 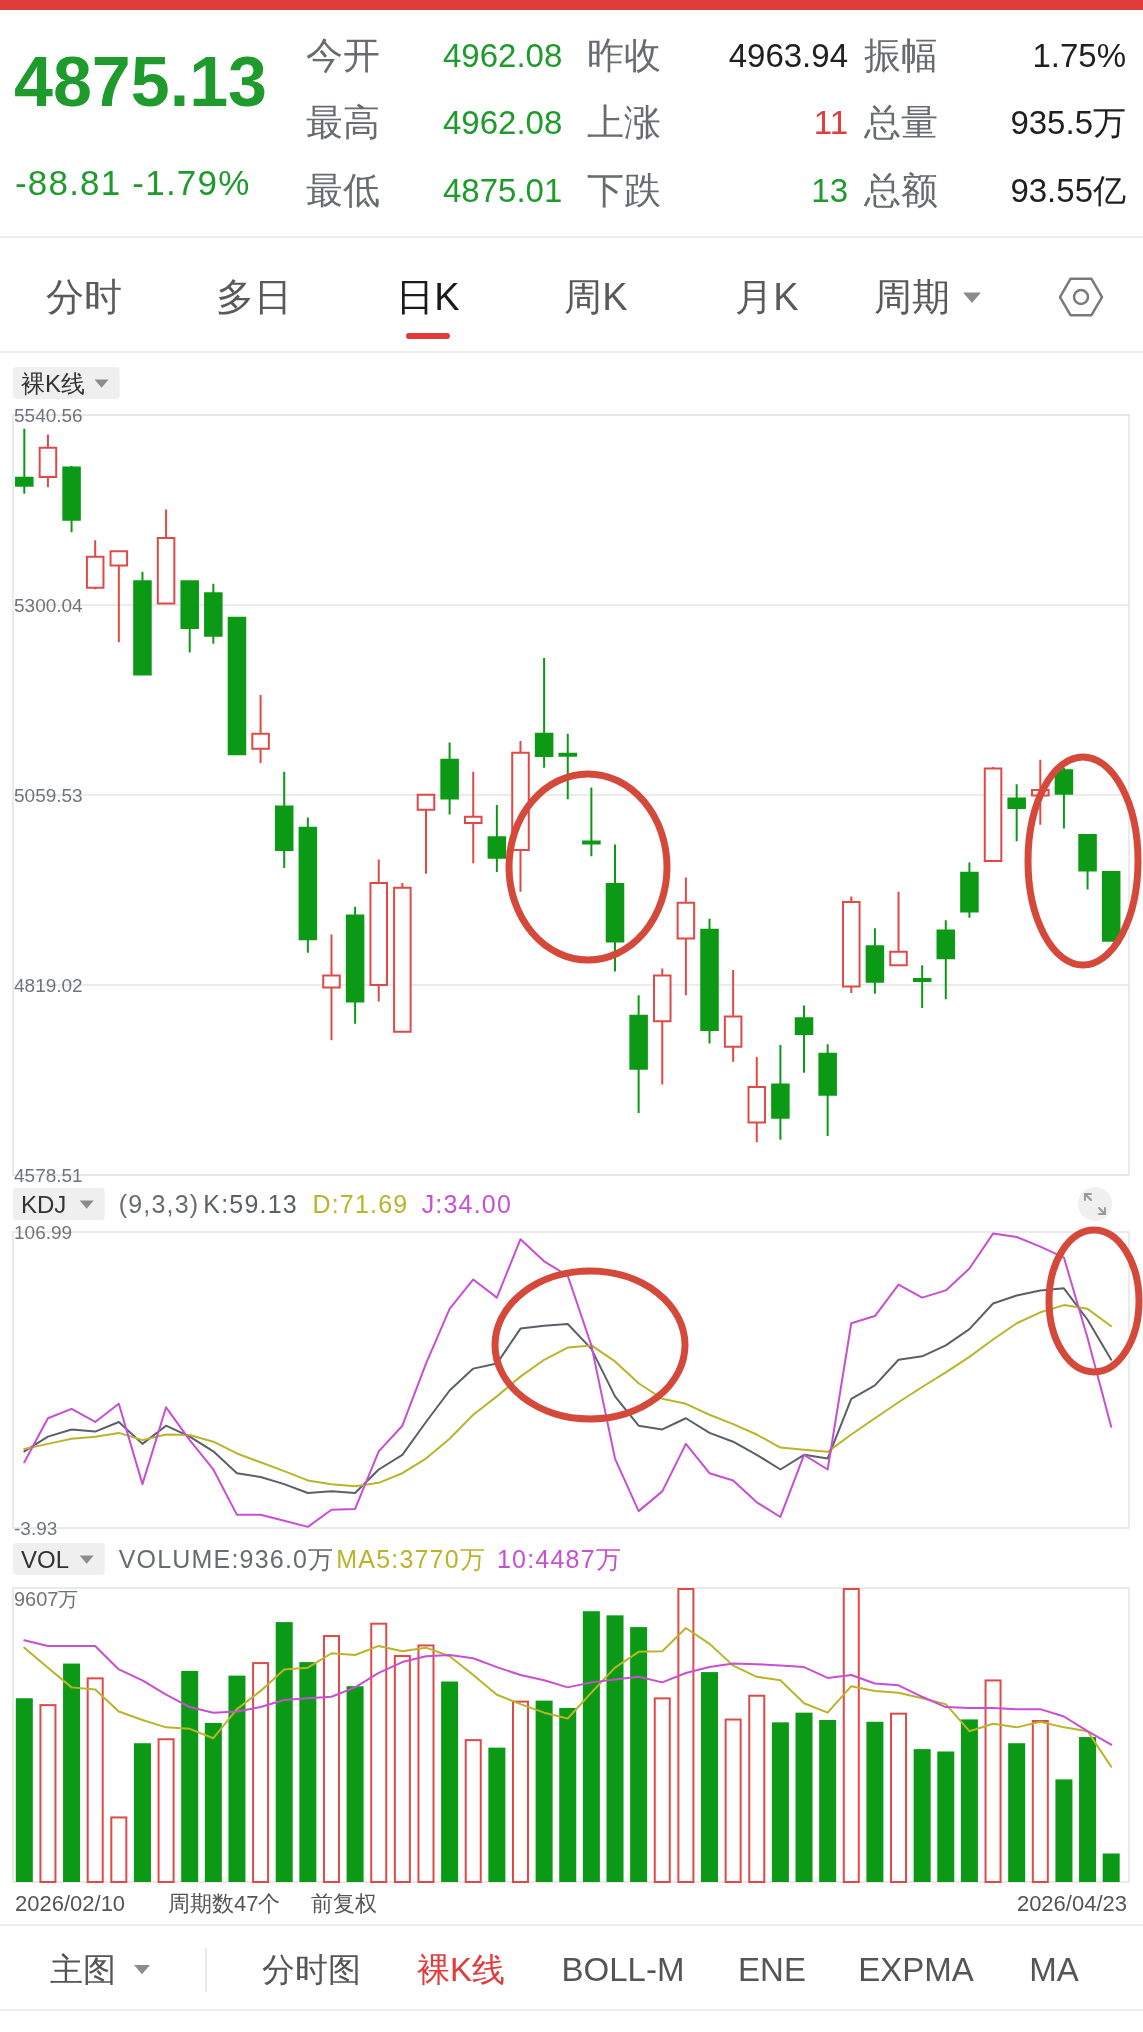 I want to click on text: 周期数47个, so click(x=224, y=1903).